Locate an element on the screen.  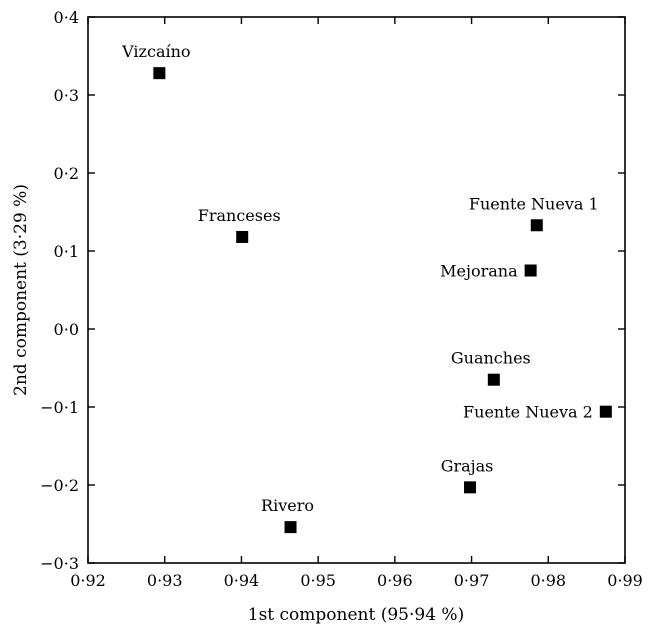
data-point: Rivero is located at coordinates (287, 515).